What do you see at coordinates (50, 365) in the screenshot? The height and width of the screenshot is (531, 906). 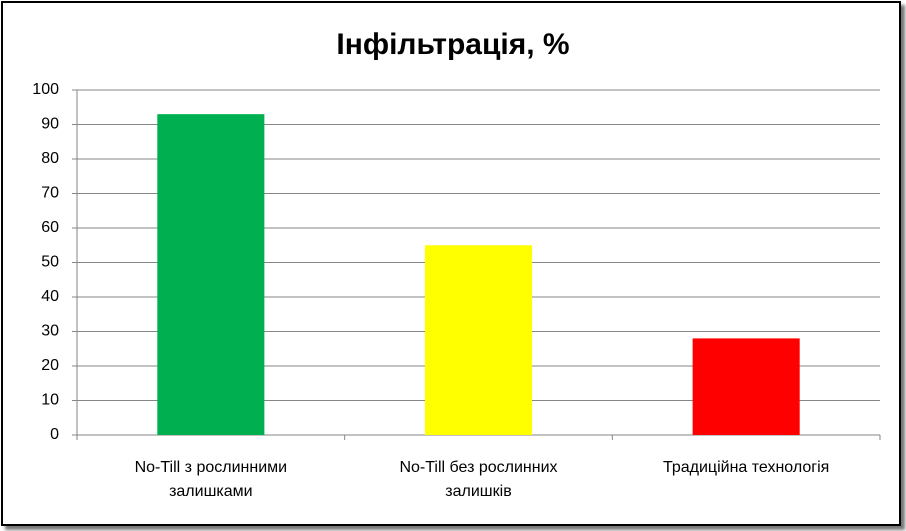 I see `y-tick-label: 20` at bounding box center [50, 365].